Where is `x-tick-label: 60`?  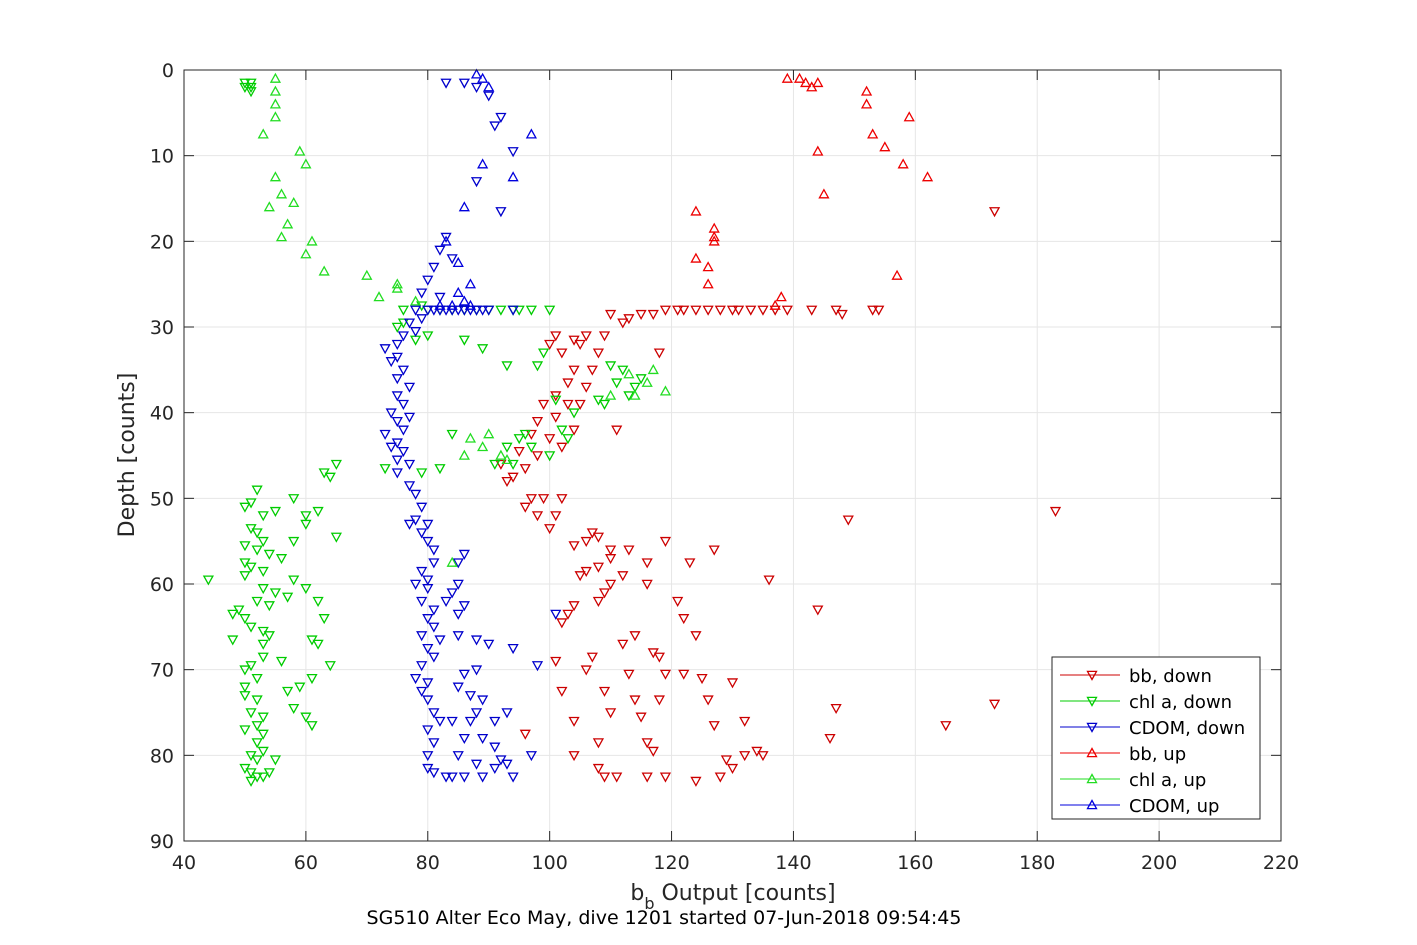 x-tick-label: 60 is located at coordinates (306, 863).